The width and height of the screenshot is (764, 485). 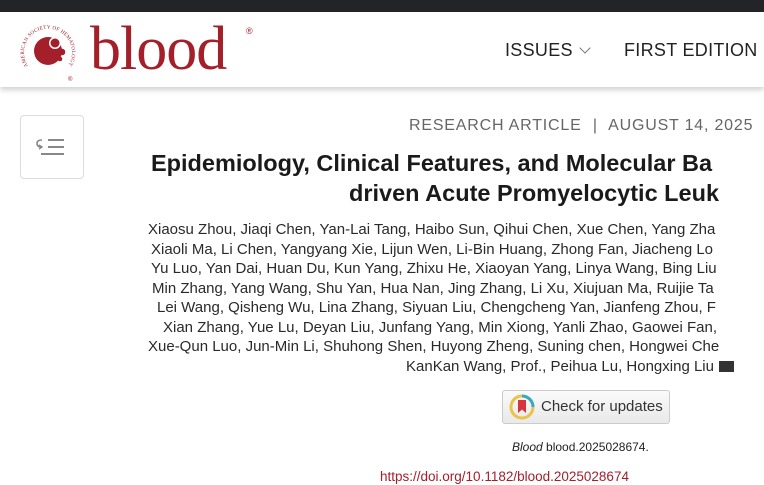 I want to click on article-title-line-2: driven Acute Promyelocytic Leuk, so click(x=534, y=193).